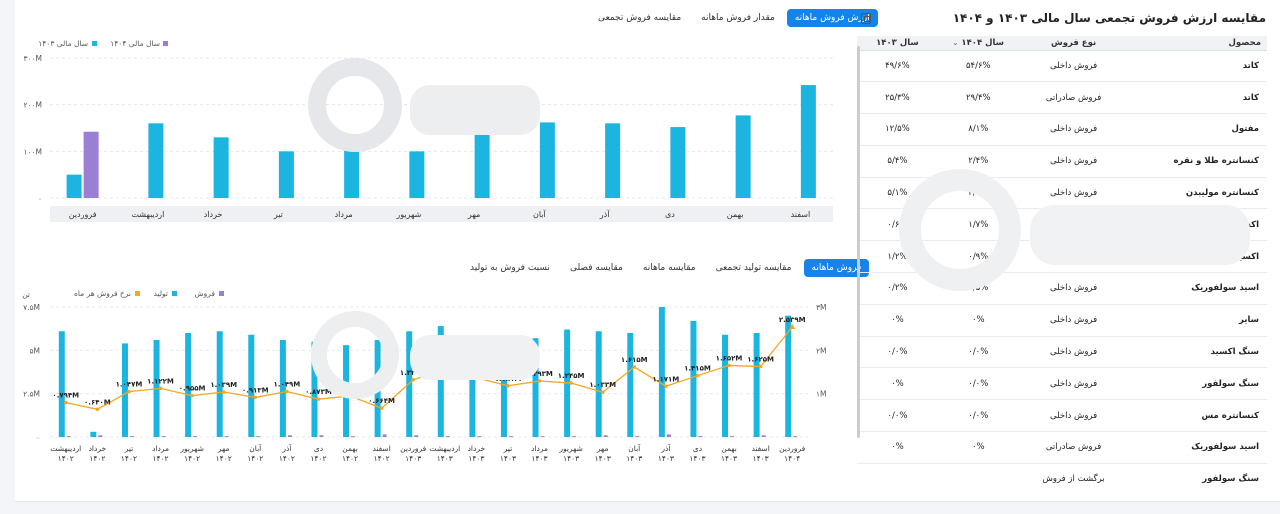  I want to click on table-row: سنگ اکسید فروش داخلی ۰/۰% ۰/۰%, so click(1062, 352).